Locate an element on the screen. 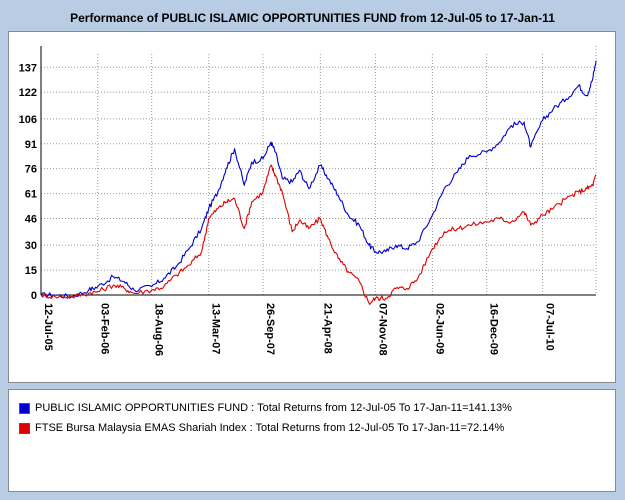  y-tick-label: 137 is located at coordinates (28, 68).